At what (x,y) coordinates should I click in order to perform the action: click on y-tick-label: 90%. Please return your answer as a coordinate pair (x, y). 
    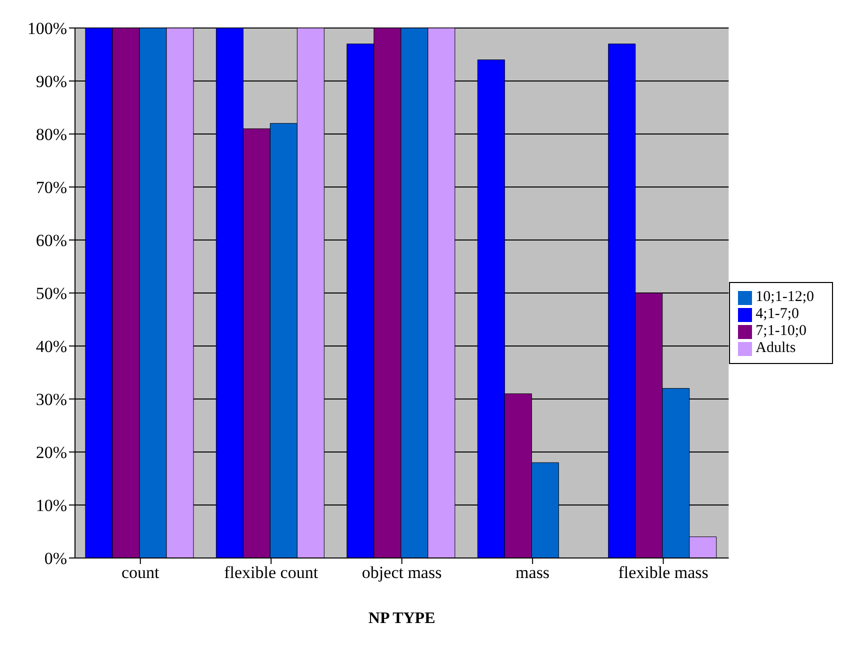
    Looking at the image, I should click on (51, 82).